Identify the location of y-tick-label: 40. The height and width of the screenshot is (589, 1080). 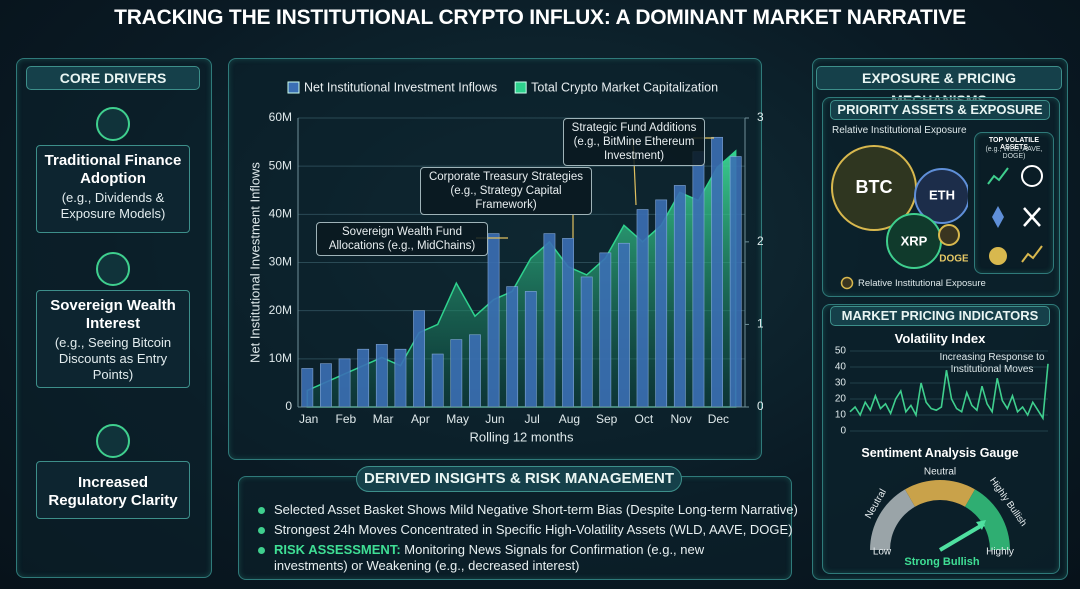
(841, 367).